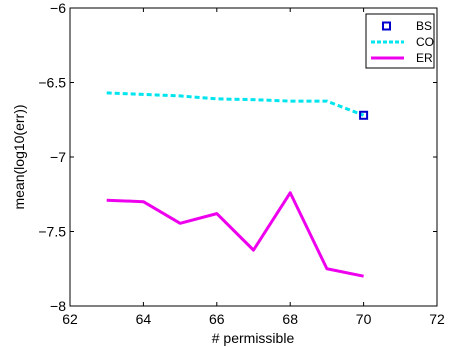  I want to click on legend-er-label: ER, so click(424, 58).